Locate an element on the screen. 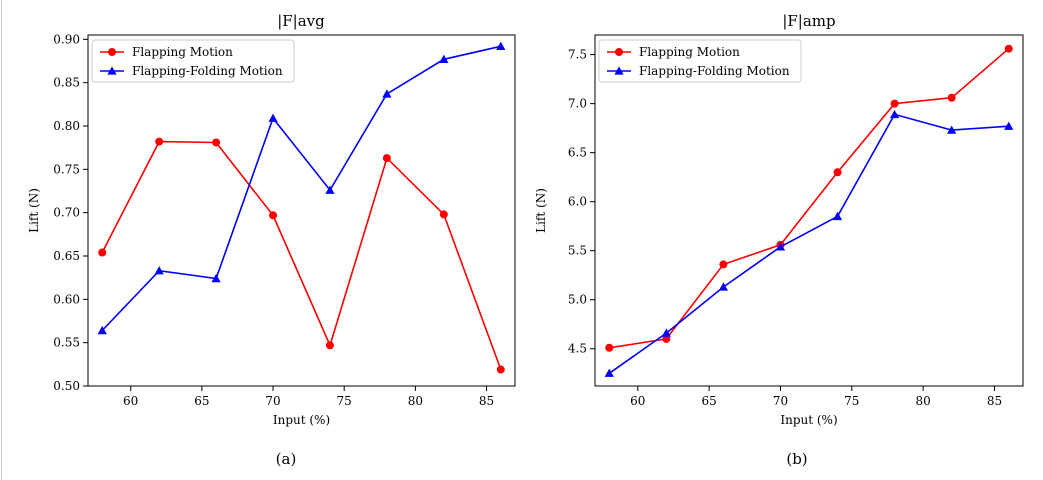 This screenshot has width=1043, height=480. y-tick-label: 4.5 is located at coordinates (577, 349).